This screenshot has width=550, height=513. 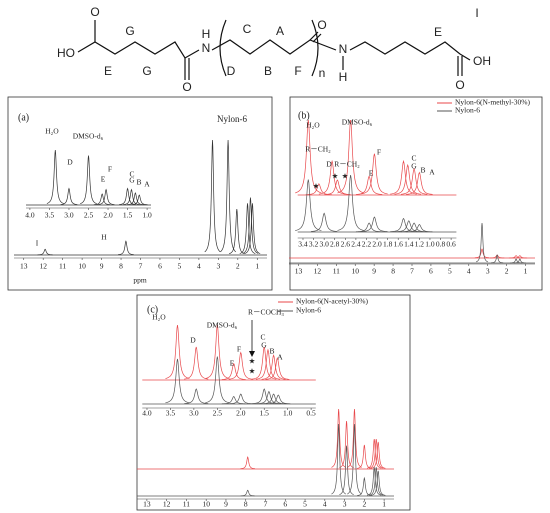 I want to click on atom-label: B, so click(x=268, y=71).